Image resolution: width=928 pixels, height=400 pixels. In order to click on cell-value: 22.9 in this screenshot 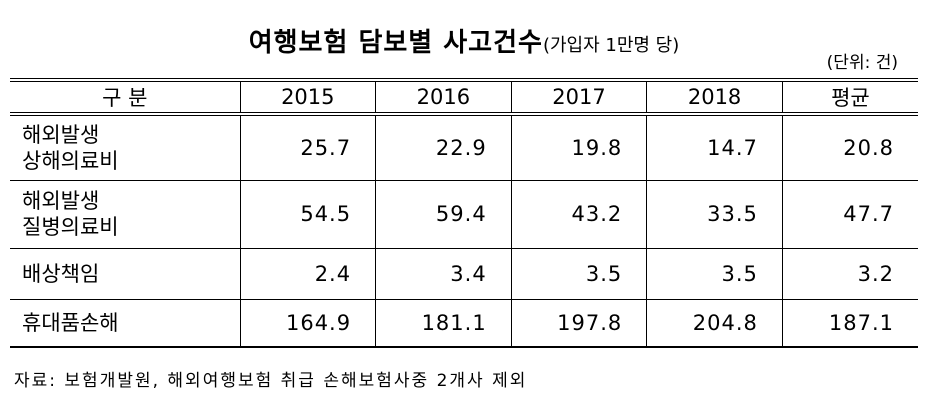, I will do `click(443, 146)`.